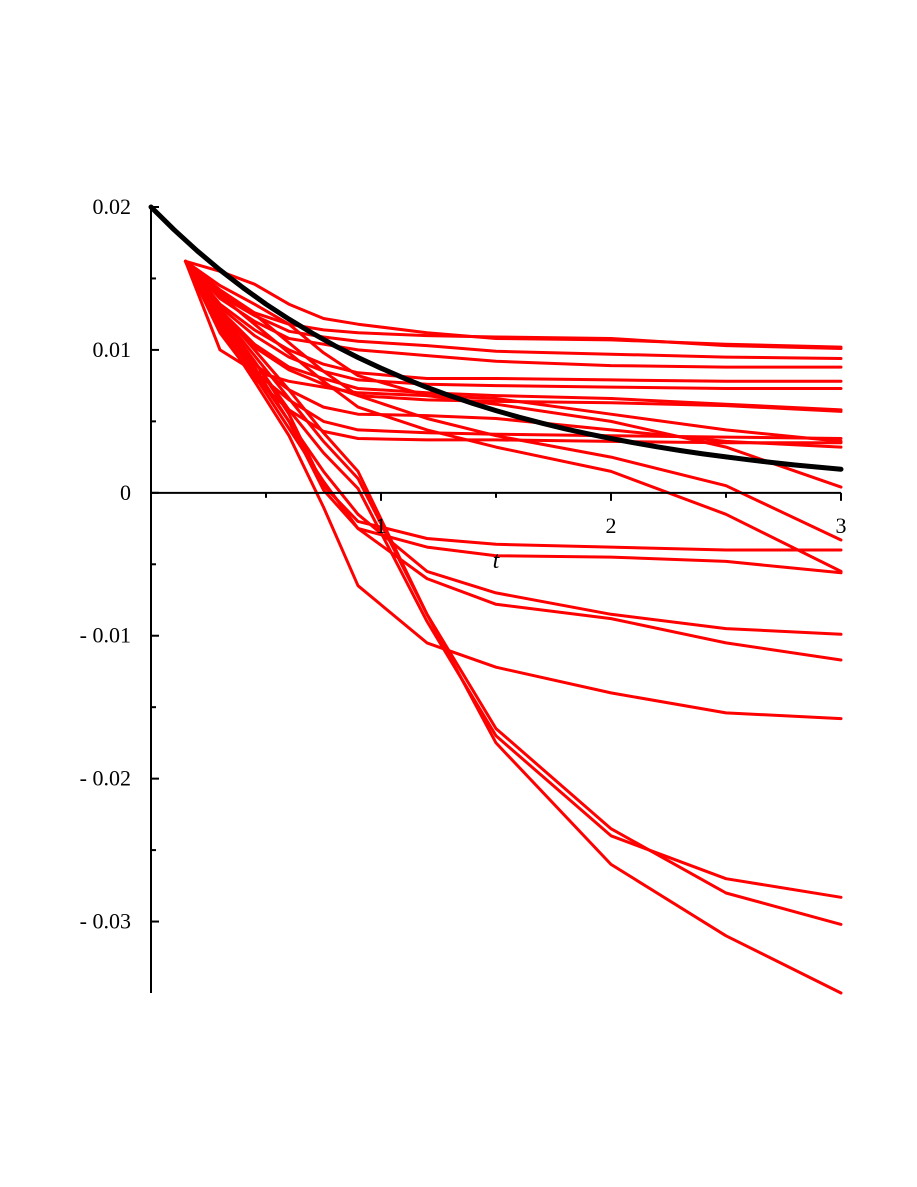  What do you see at coordinates (105, 635) in the screenshot?
I see `y-tick-label: - 0.01` at bounding box center [105, 635].